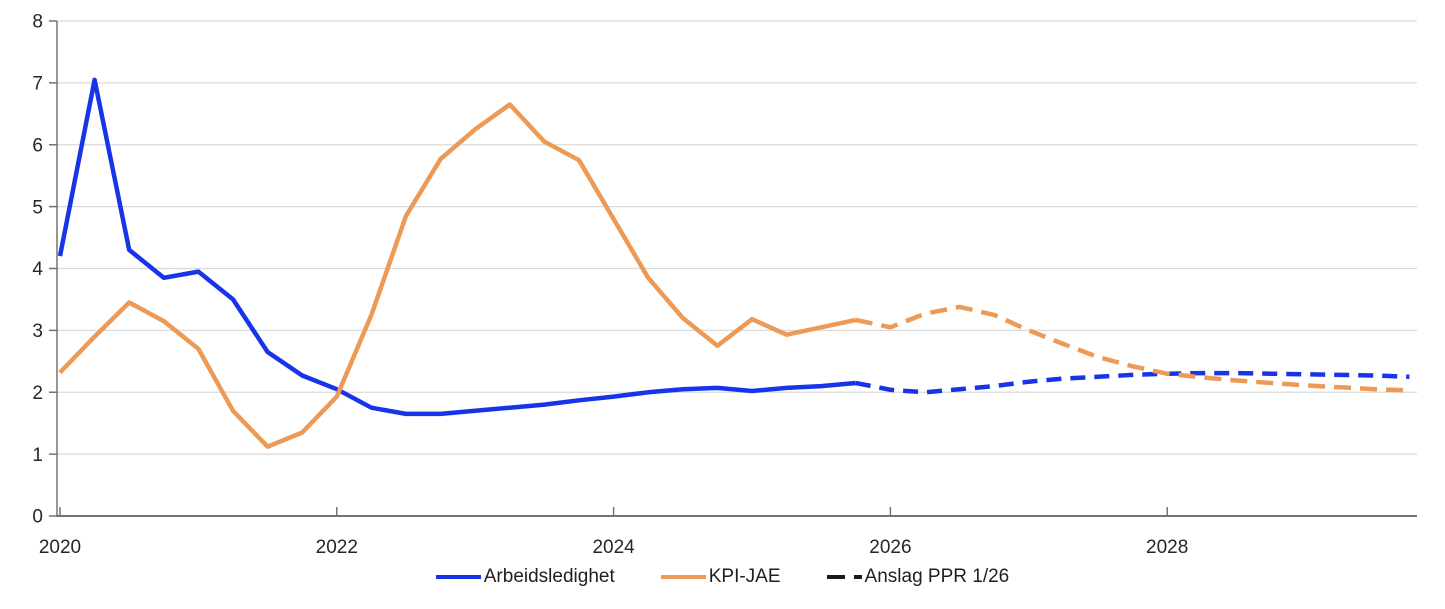  Describe the element at coordinates (458, 577) in the screenshot. I see `legend-line-arbeidsledighet` at that location.